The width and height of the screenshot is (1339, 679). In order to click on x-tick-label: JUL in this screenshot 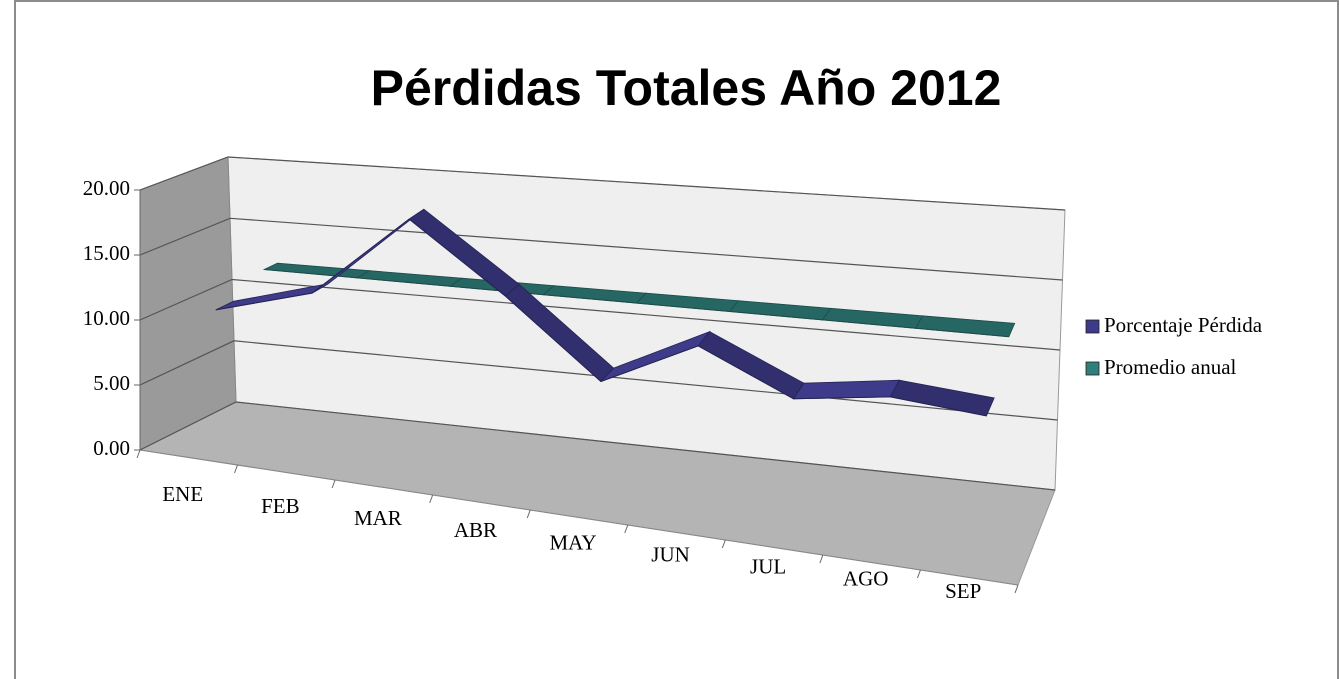, I will do `click(768, 567)`.